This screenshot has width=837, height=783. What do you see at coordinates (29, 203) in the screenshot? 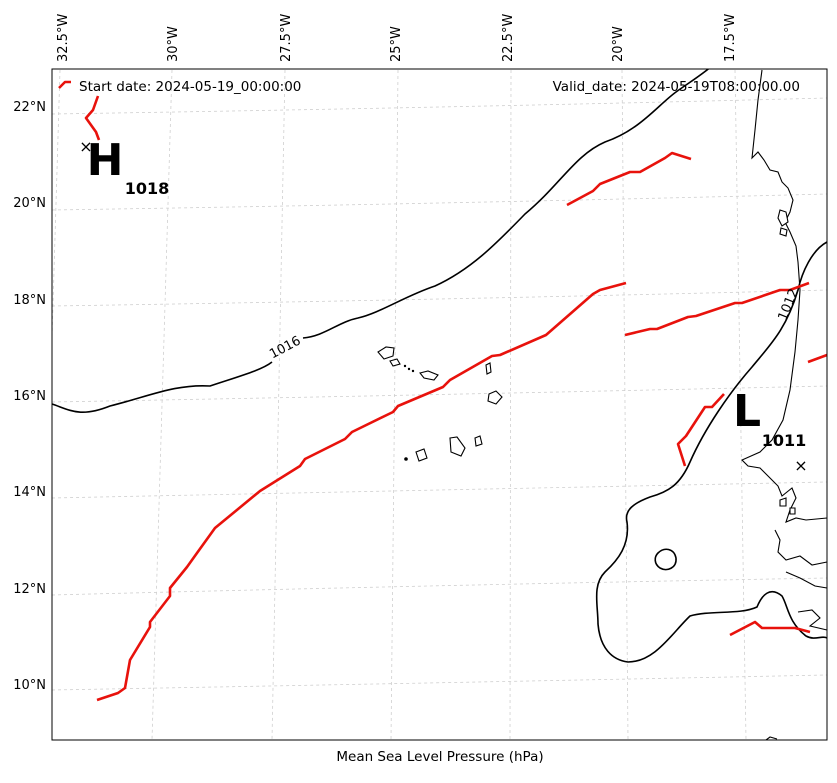
I see `lat-tick: 20°N` at bounding box center [29, 203].